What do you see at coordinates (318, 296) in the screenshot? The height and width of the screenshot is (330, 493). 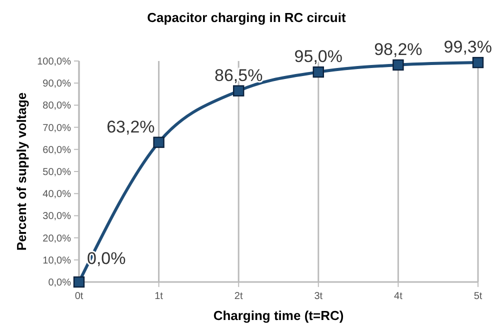 I see `x-tick-label: 3t` at bounding box center [318, 296].